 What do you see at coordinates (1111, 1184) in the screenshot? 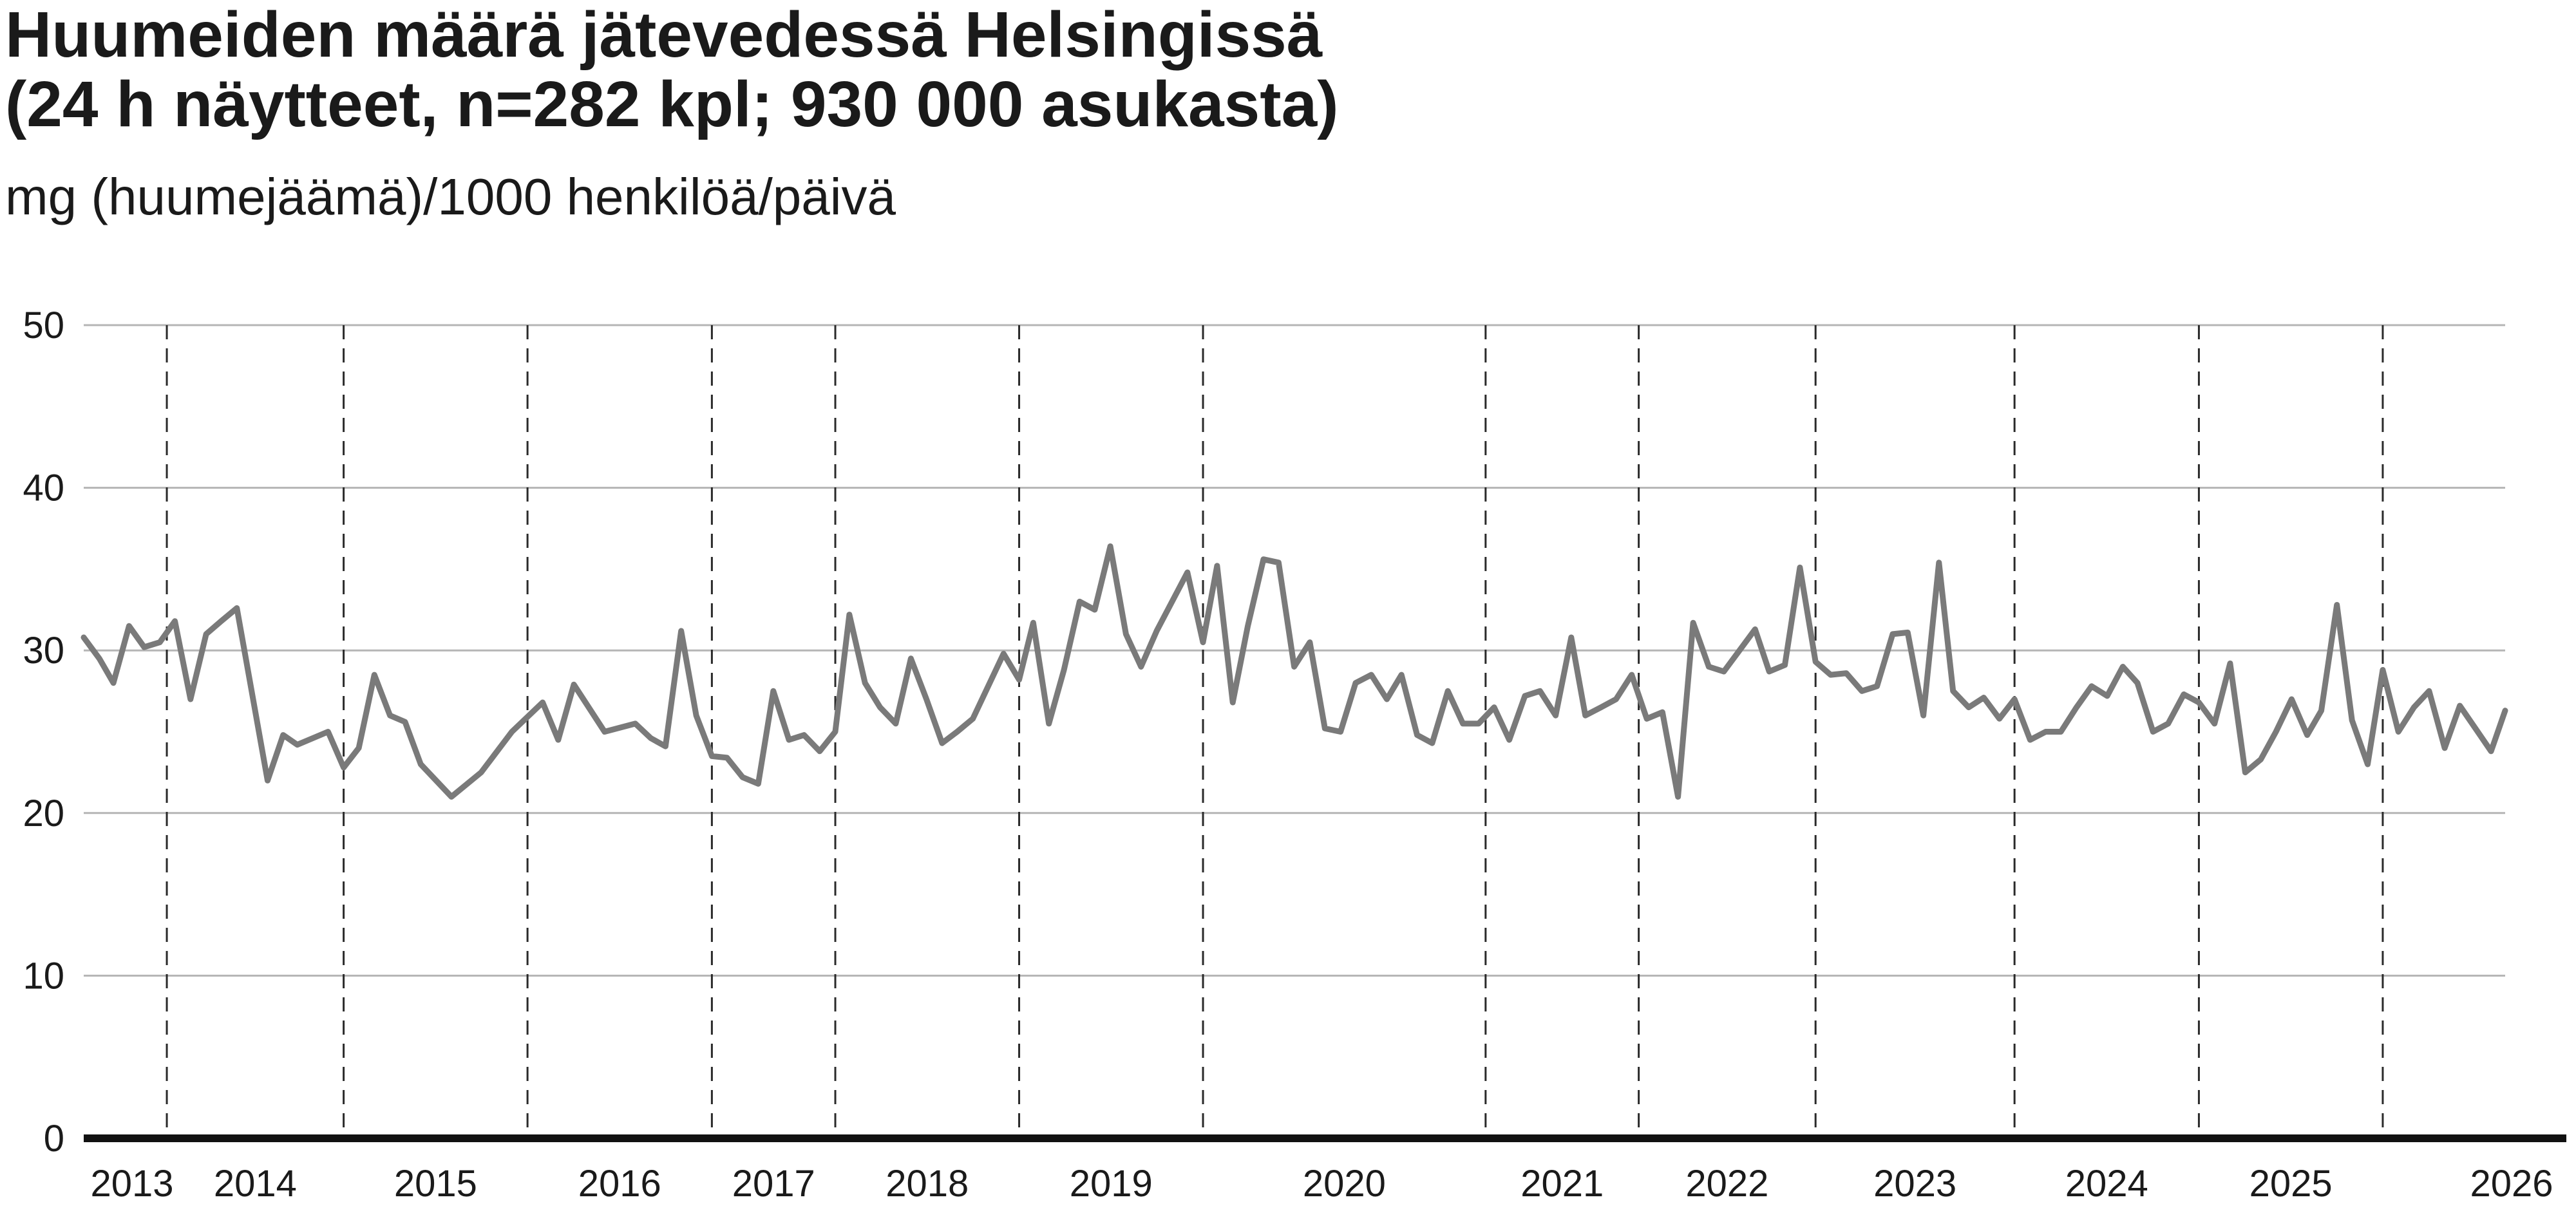
I see `x-tick-label: 2019` at bounding box center [1111, 1184].